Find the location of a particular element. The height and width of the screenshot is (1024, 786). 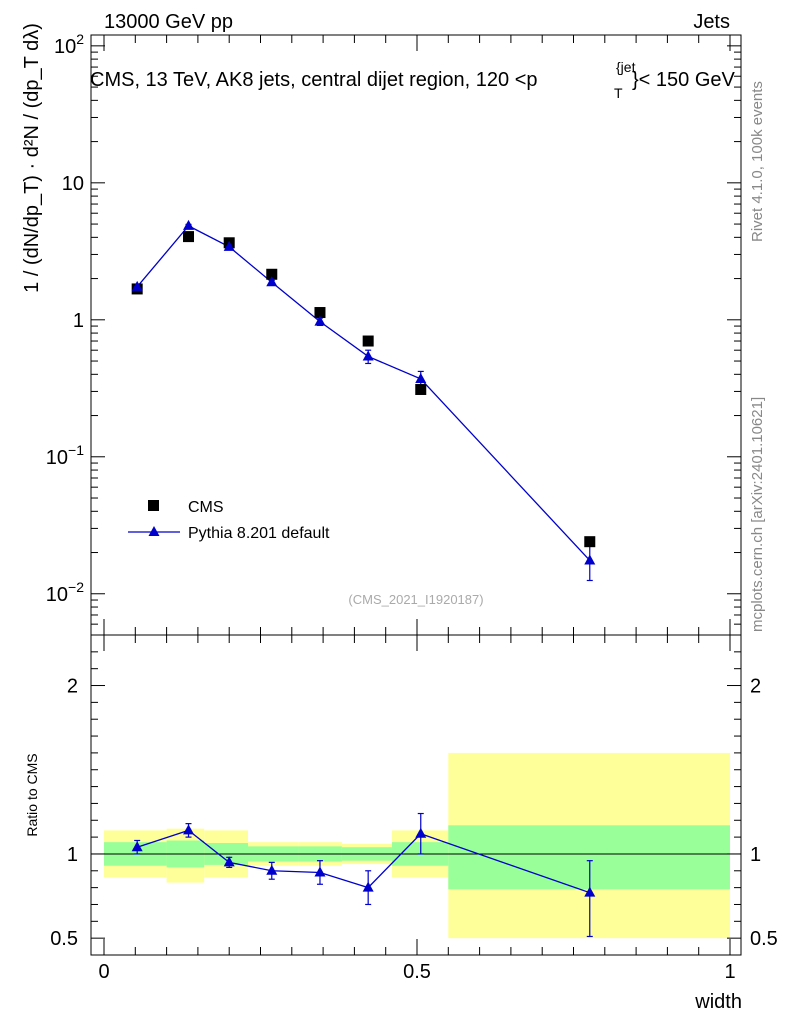

side-text-top: Rivet 4.1.0, 100k events is located at coordinates (757, 161).